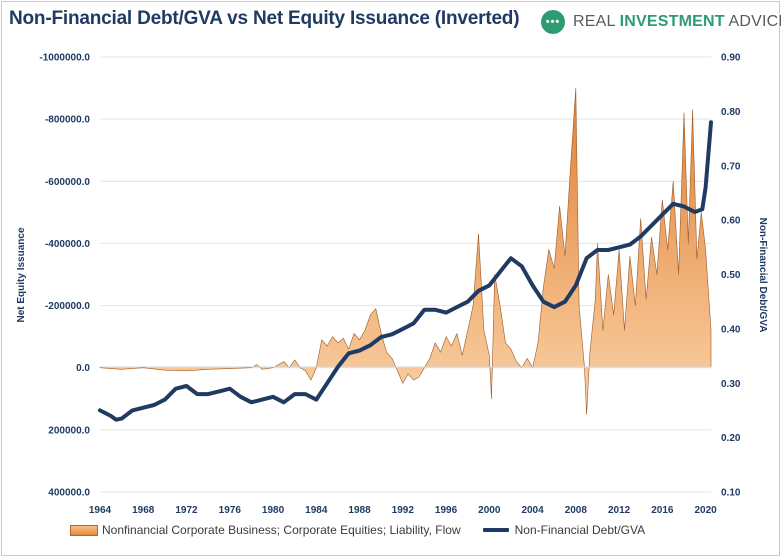 This screenshot has height=557, width=781. Describe the element at coordinates (619, 510) in the screenshot. I see `x-tick-label: 2012` at that location.